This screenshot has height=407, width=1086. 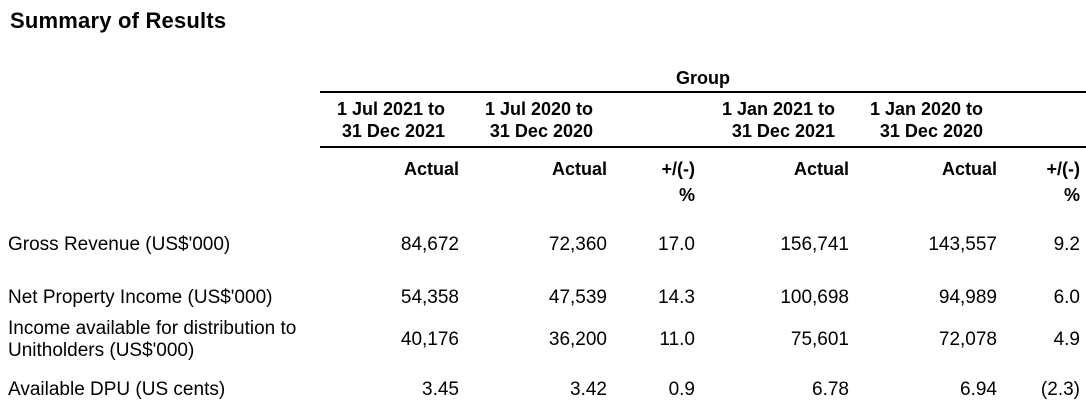 What do you see at coordinates (962, 244) in the screenshot?
I see `cell-value: 143,557` at bounding box center [962, 244].